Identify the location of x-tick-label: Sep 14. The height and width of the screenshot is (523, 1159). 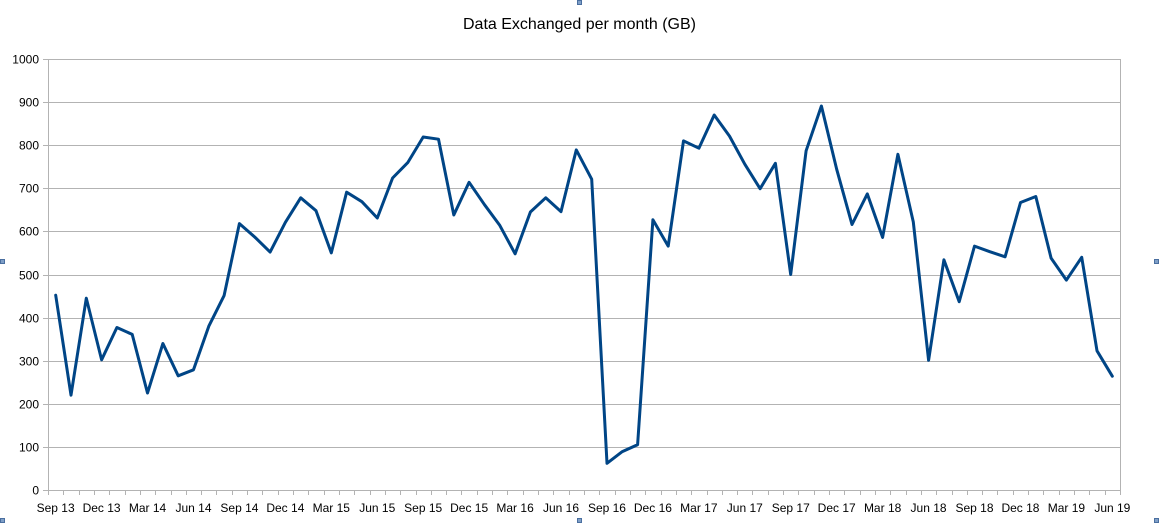
(239, 508).